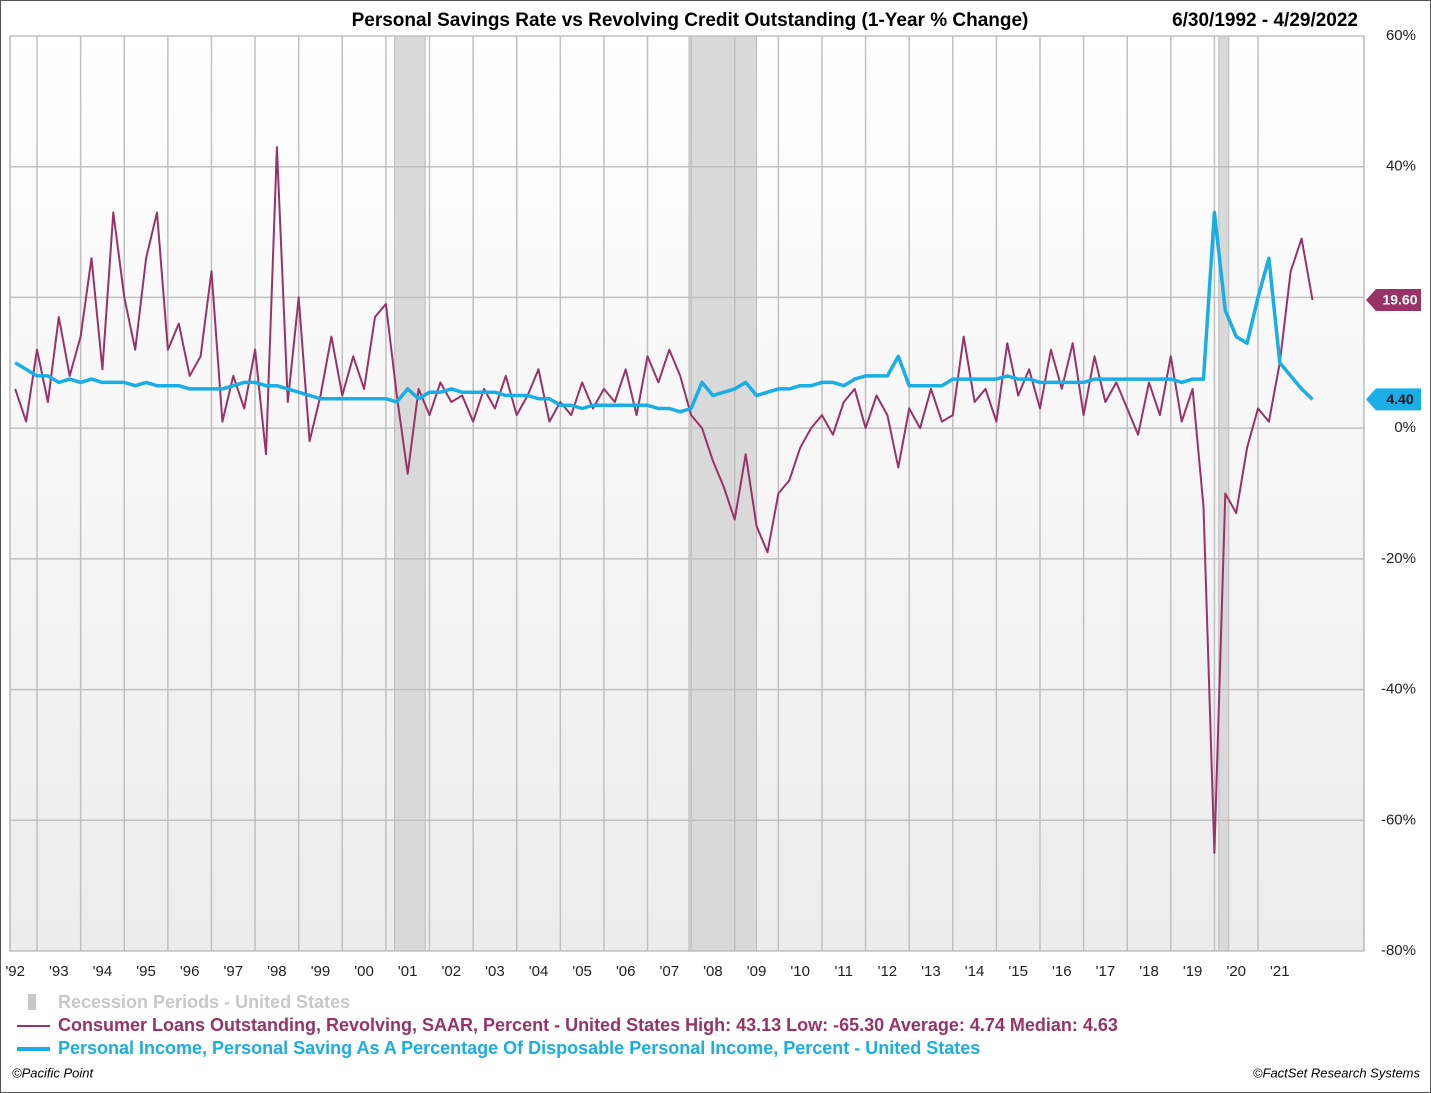 The width and height of the screenshot is (1431, 1093). Describe the element at coordinates (53, 1072) in the screenshot. I see `source: ©Pacific Point` at that location.